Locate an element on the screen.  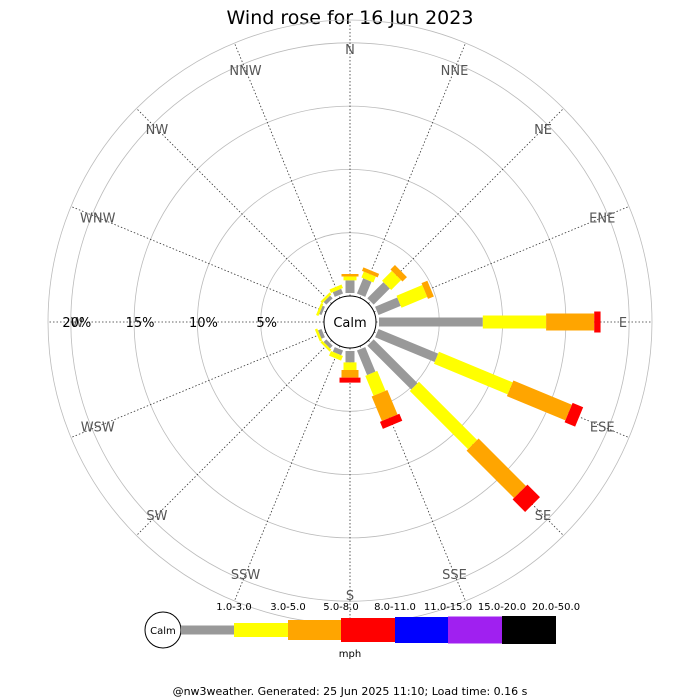
legend-label-2: 5.0-8.0 is located at coordinates (340, 607).